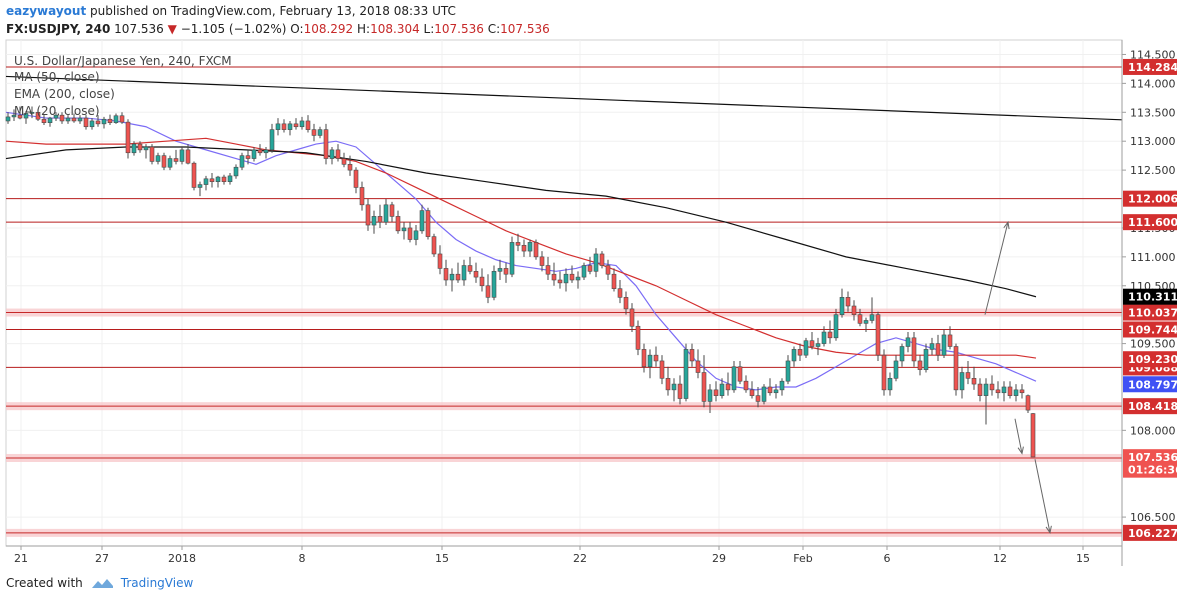  Describe the element at coordinates (157, 583) in the screenshot. I see `tradingview-brand: TradingView` at that location.